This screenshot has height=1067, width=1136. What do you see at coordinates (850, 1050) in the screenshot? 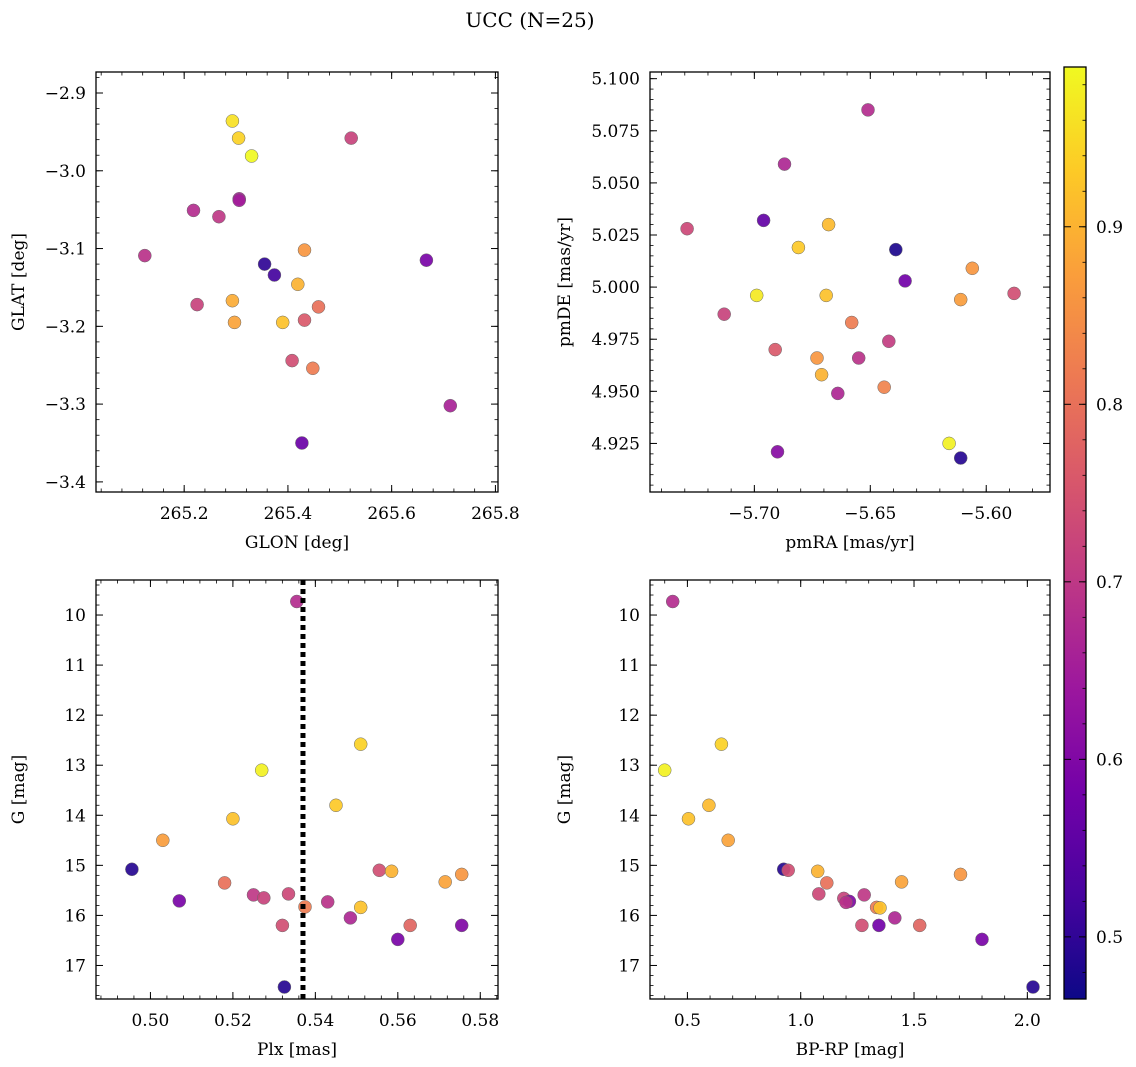
I see `bprp-g-xlabel: BP-RP [mag]` at bounding box center [850, 1050].